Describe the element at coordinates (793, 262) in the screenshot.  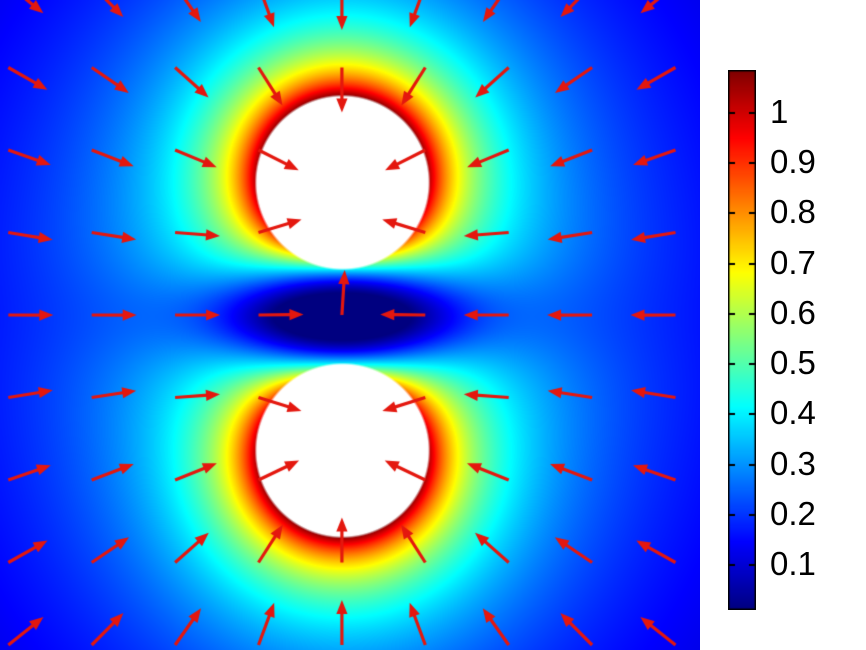
I see `colorbar-tick-label: 0.7` at that location.